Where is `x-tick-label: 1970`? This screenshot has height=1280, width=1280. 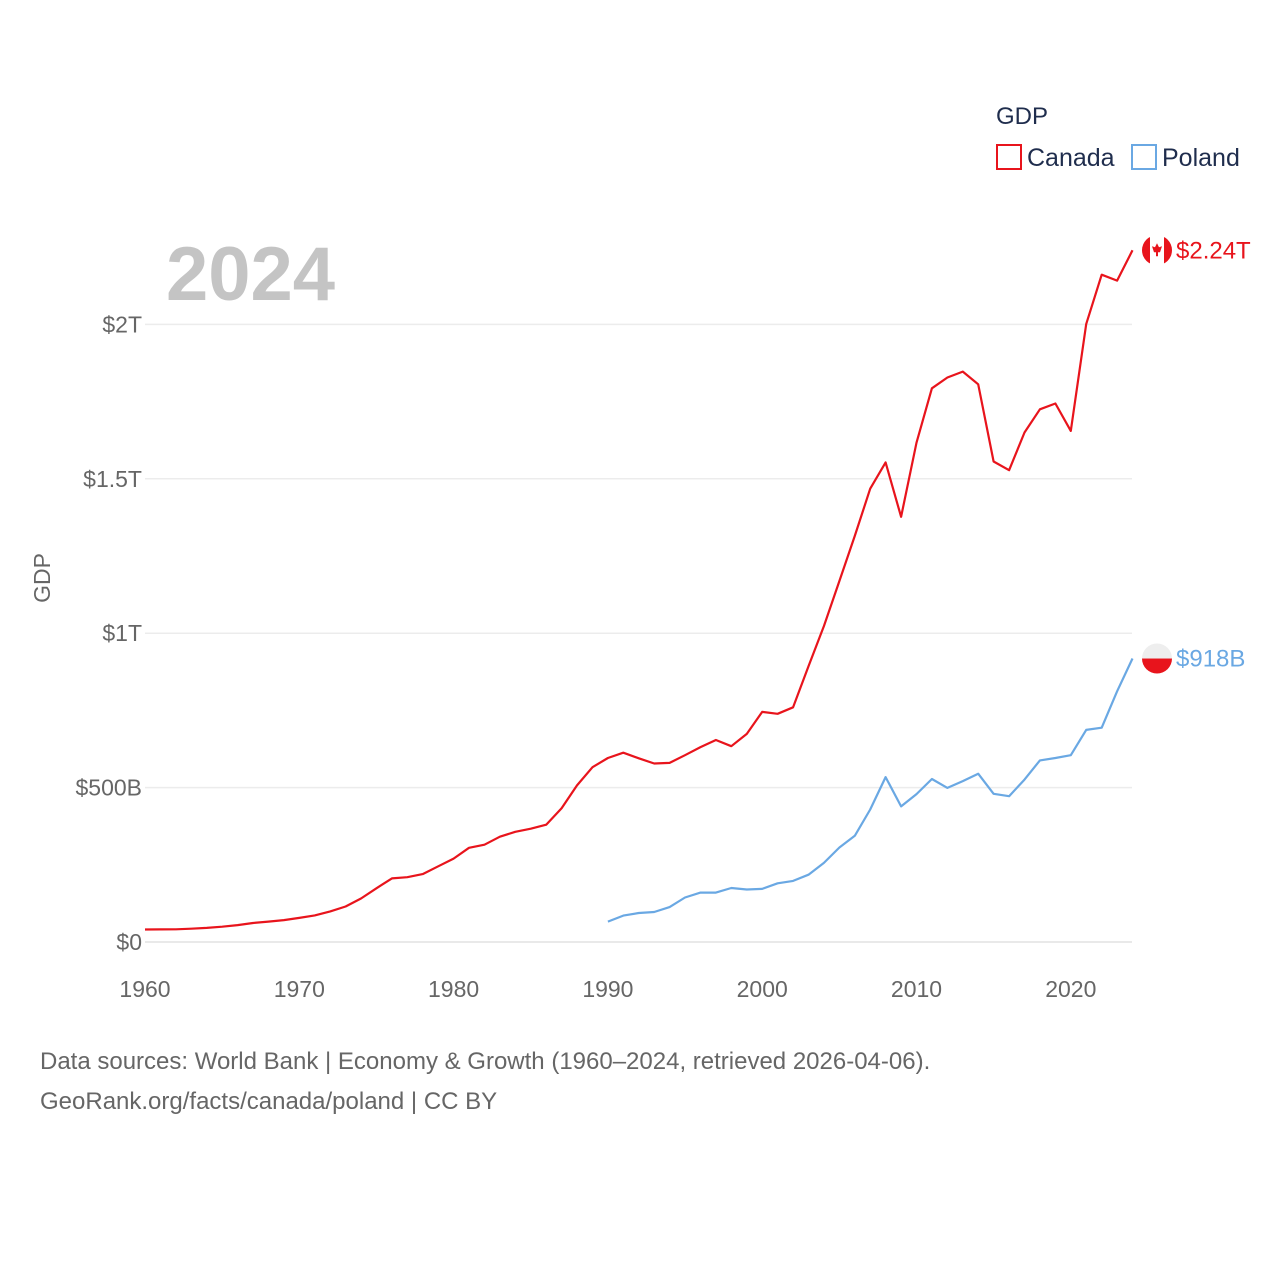
x-tick-label: 1970 is located at coordinates (299, 989).